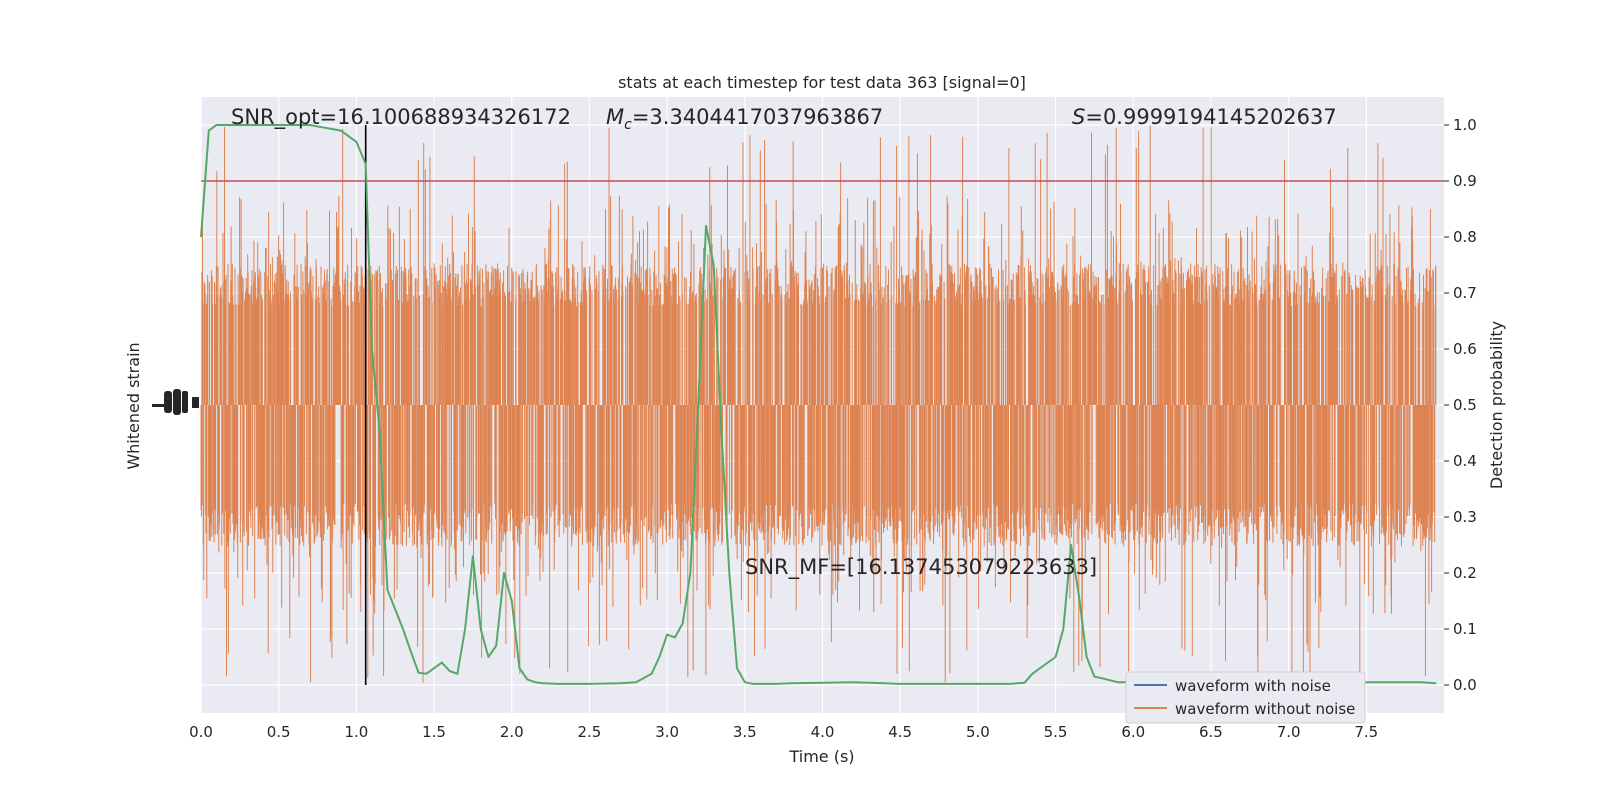  What do you see at coordinates (1465, 629) in the screenshot?
I see `y-tick-label: 0.1` at bounding box center [1465, 629].